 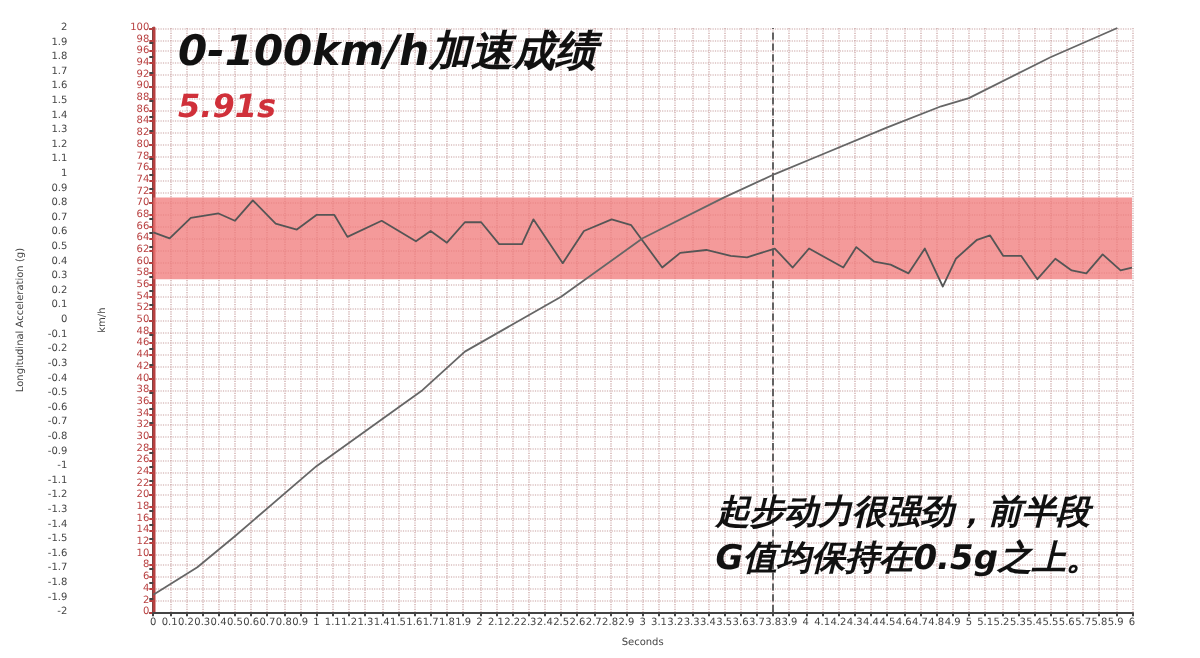 What do you see at coordinates (227, 106) in the screenshot?
I see `text: 5.91s` at bounding box center [227, 106].